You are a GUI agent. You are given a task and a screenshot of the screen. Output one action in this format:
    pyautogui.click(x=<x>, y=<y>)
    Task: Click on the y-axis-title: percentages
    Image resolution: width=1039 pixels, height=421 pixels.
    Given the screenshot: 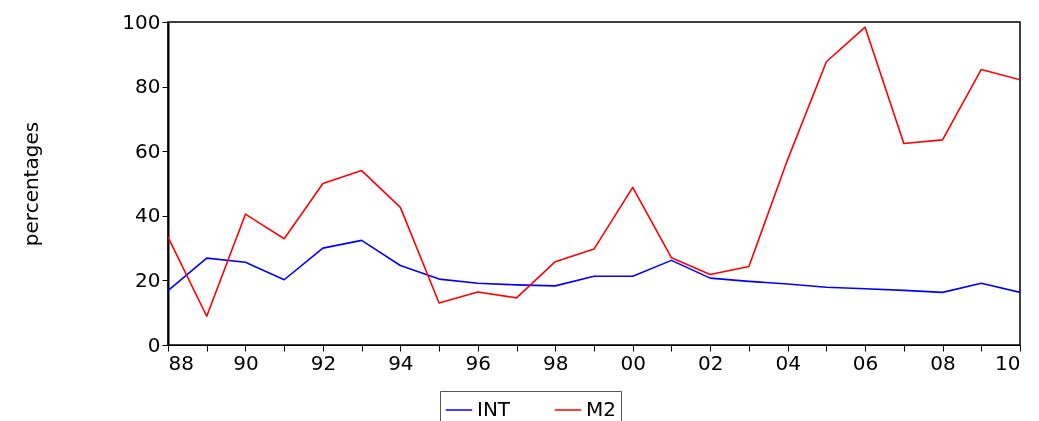 What is the action you would take?
    pyautogui.click(x=31, y=184)
    